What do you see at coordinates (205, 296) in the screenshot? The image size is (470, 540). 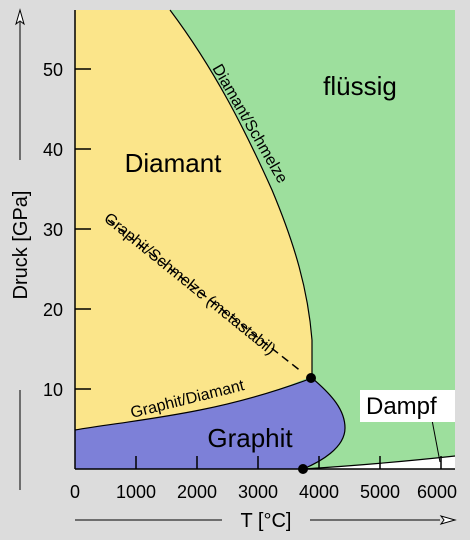 I see `graphit-schmelze-metastabil-line` at bounding box center [205, 296].